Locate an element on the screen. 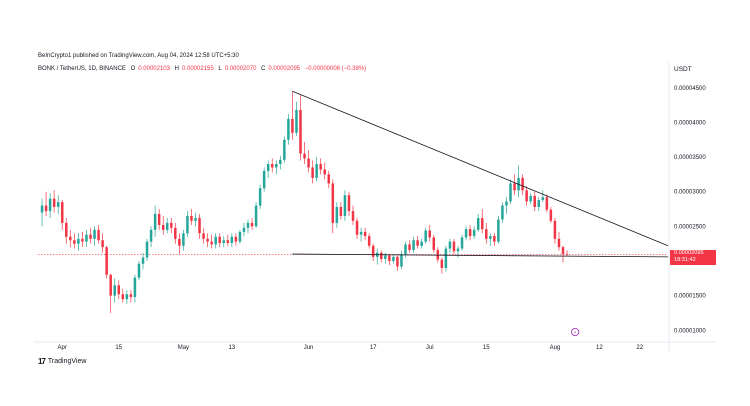 Image resolution: width=750 pixels, height=406 pixels. y-tick-label: 0.00003500 is located at coordinates (690, 158).